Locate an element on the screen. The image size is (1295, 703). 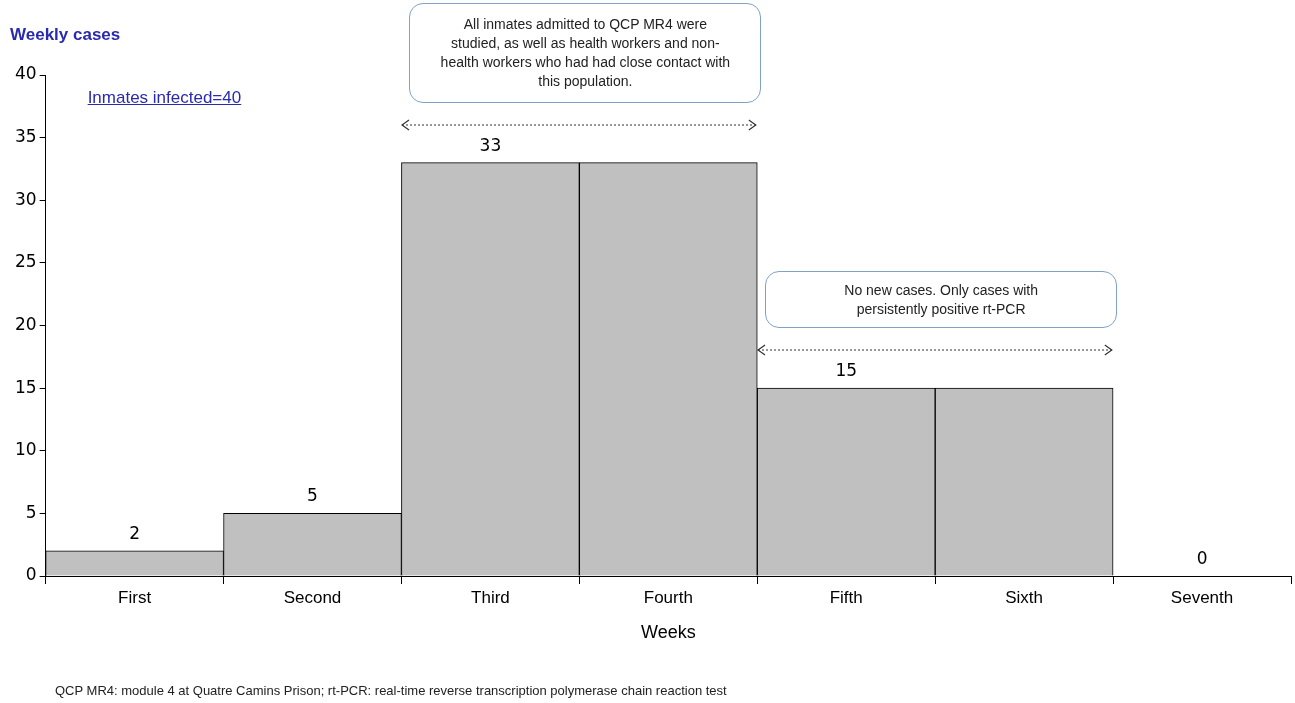
data-label: 5 is located at coordinates (312, 495).